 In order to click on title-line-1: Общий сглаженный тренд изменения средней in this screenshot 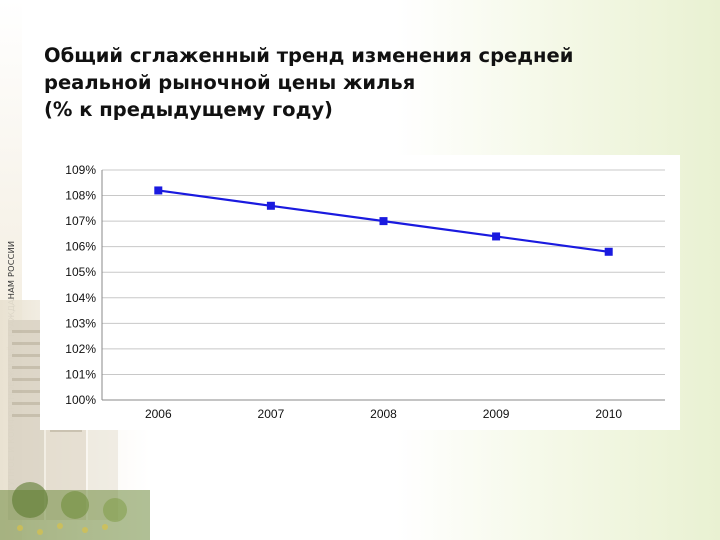, I will do `click(309, 55)`.